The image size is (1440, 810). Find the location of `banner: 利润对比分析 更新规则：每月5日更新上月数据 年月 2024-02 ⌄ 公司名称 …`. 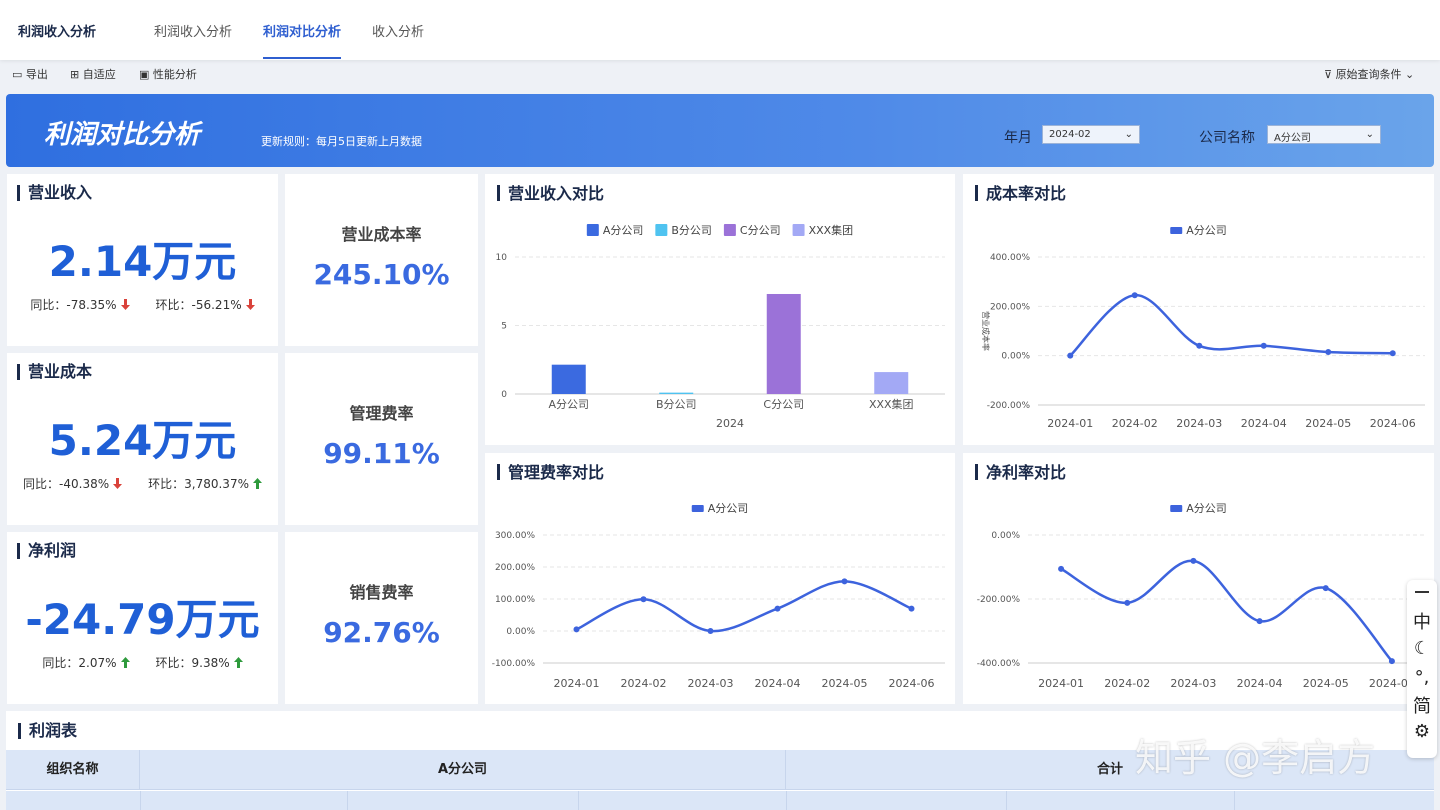

banner: 利润对比分析 更新规则：每月5日更新上月数据 年月 2024-02 ⌄ 公司名称 … is located at coordinates (720, 130).